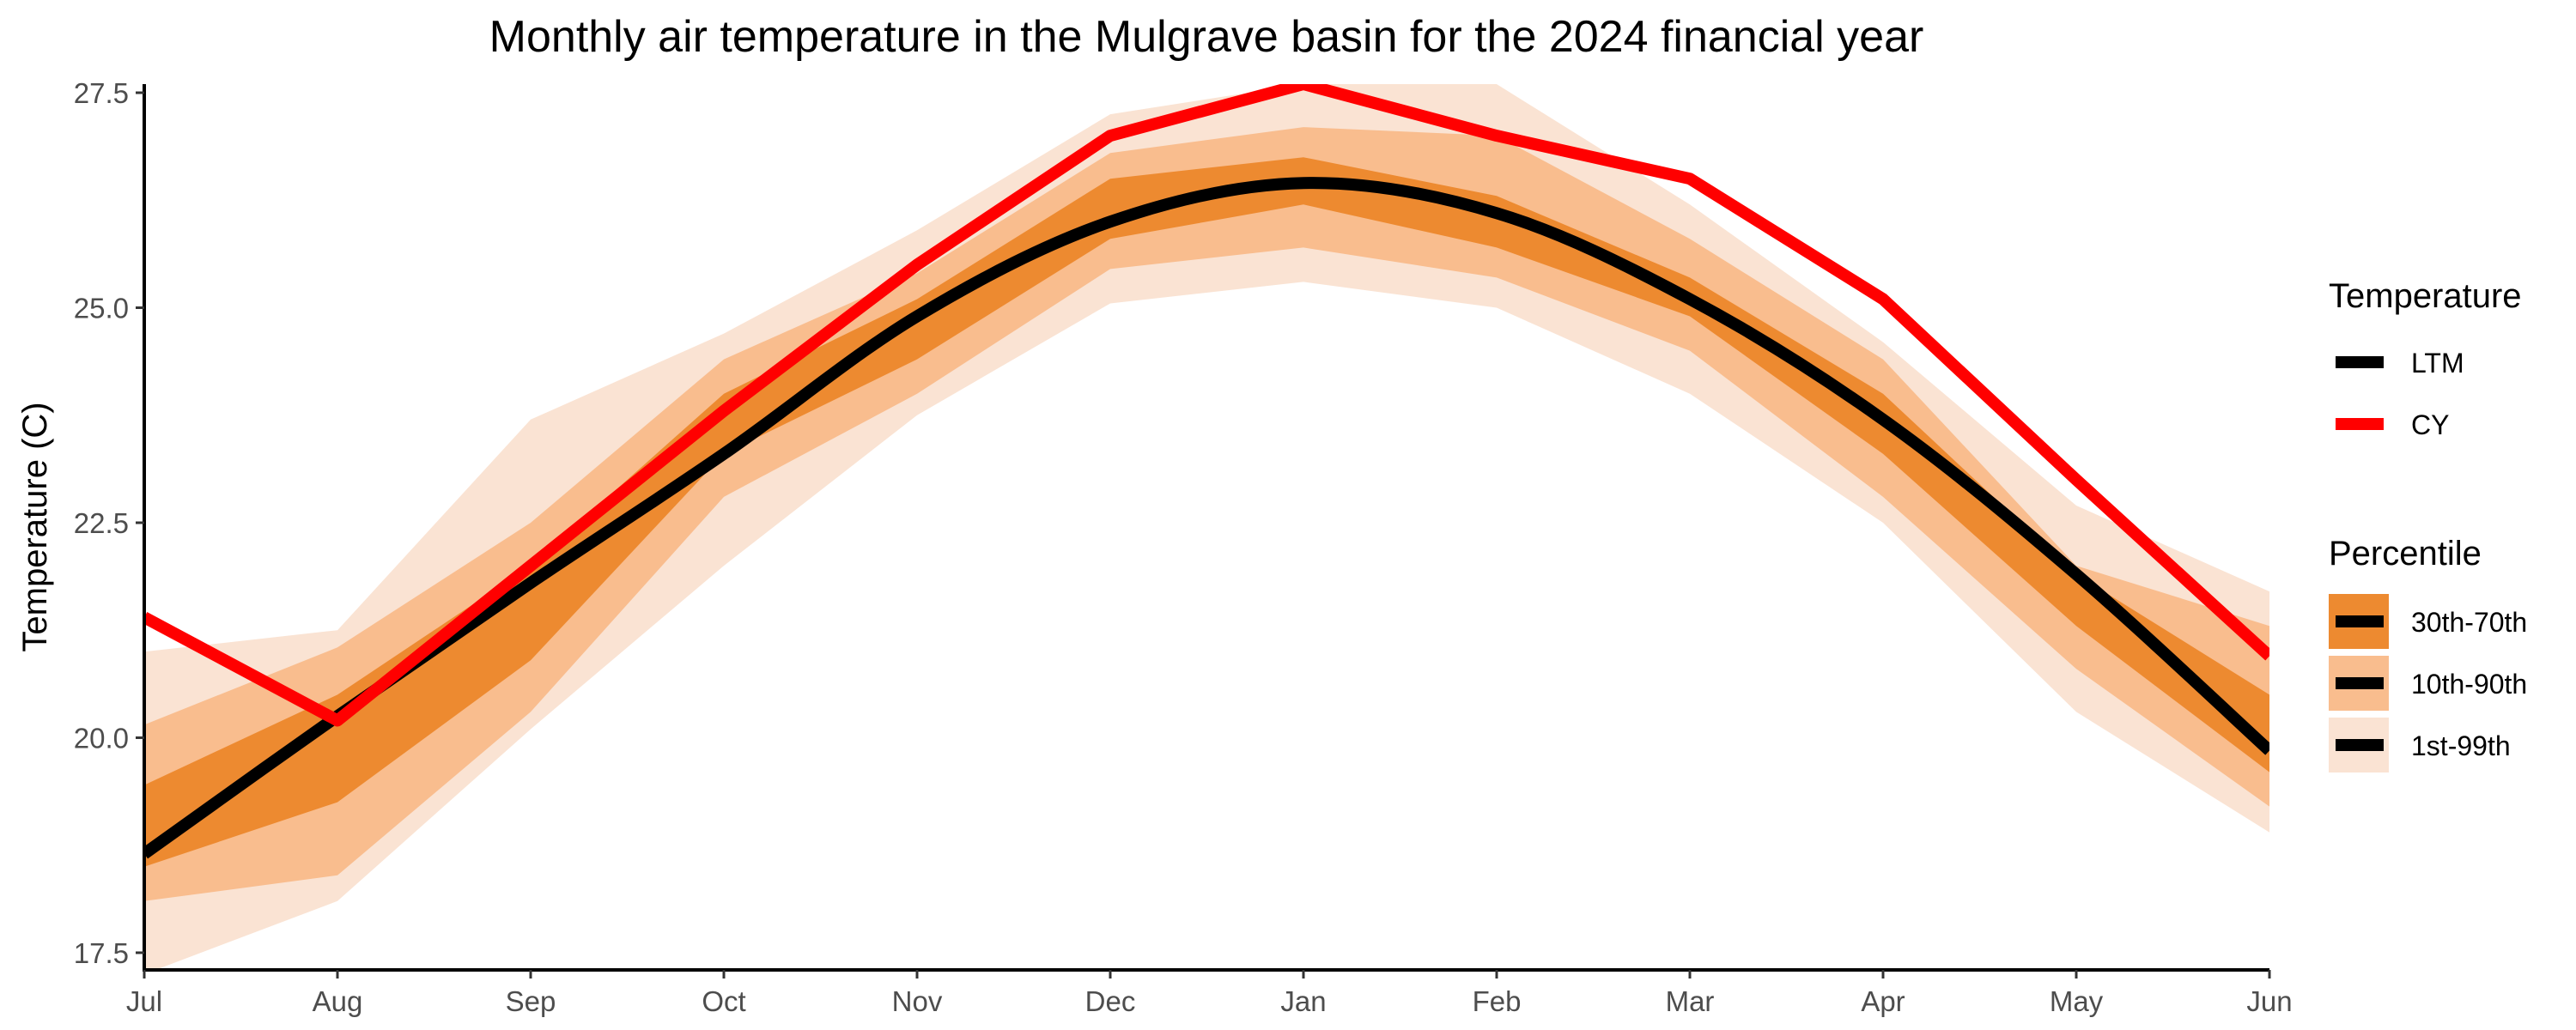 Image resolution: width=2576 pixels, height=1030 pixels. I want to click on legend-percentile-items: 30th-70th 10th-90th 1st-99th, so click(2428, 683).